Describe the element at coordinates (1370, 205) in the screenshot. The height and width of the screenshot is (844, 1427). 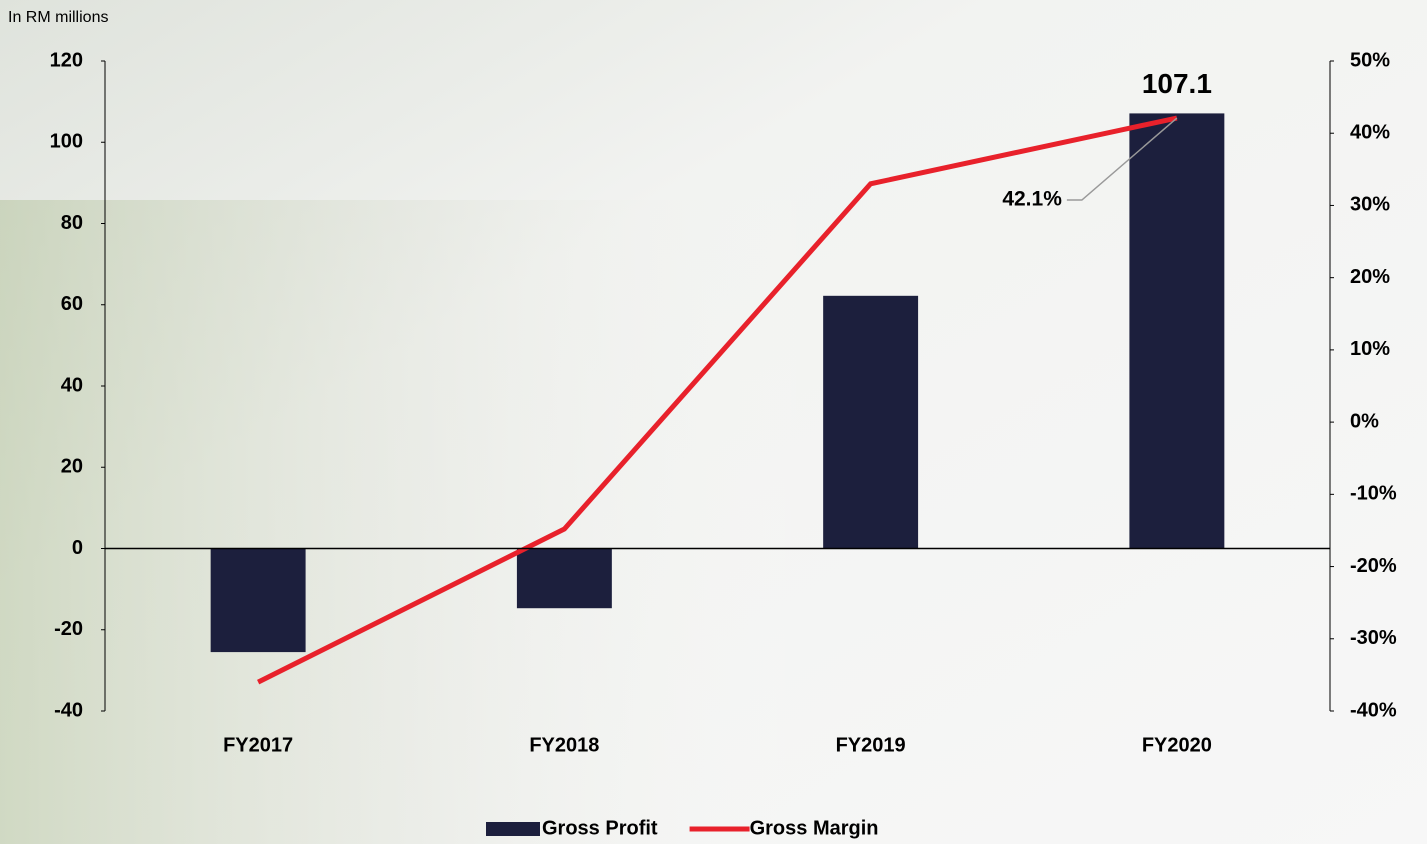
I see `y2-tick-label: 30%` at that location.